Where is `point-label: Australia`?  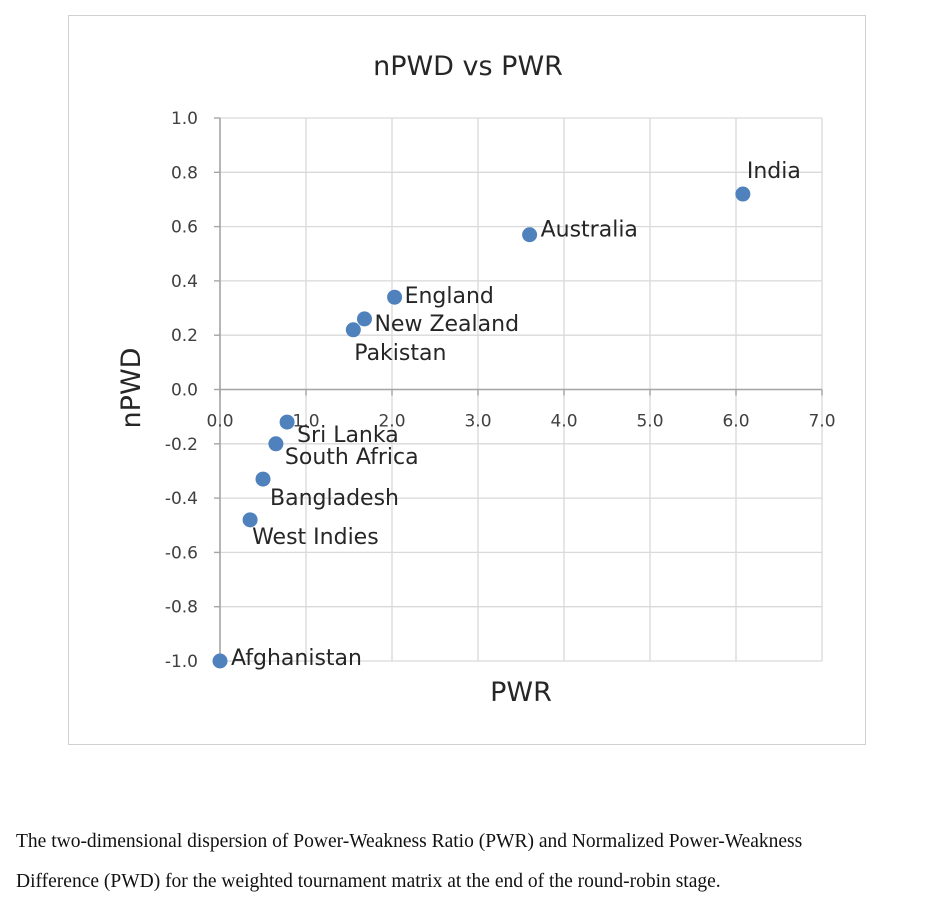 point-label: Australia is located at coordinates (589, 230).